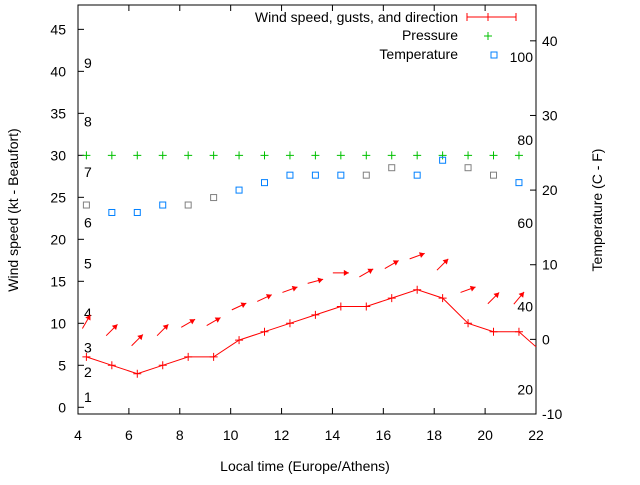 Image resolution: width=640 pixels, height=485 pixels. I want to click on y2-tick-label: 40, so click(550, 41).